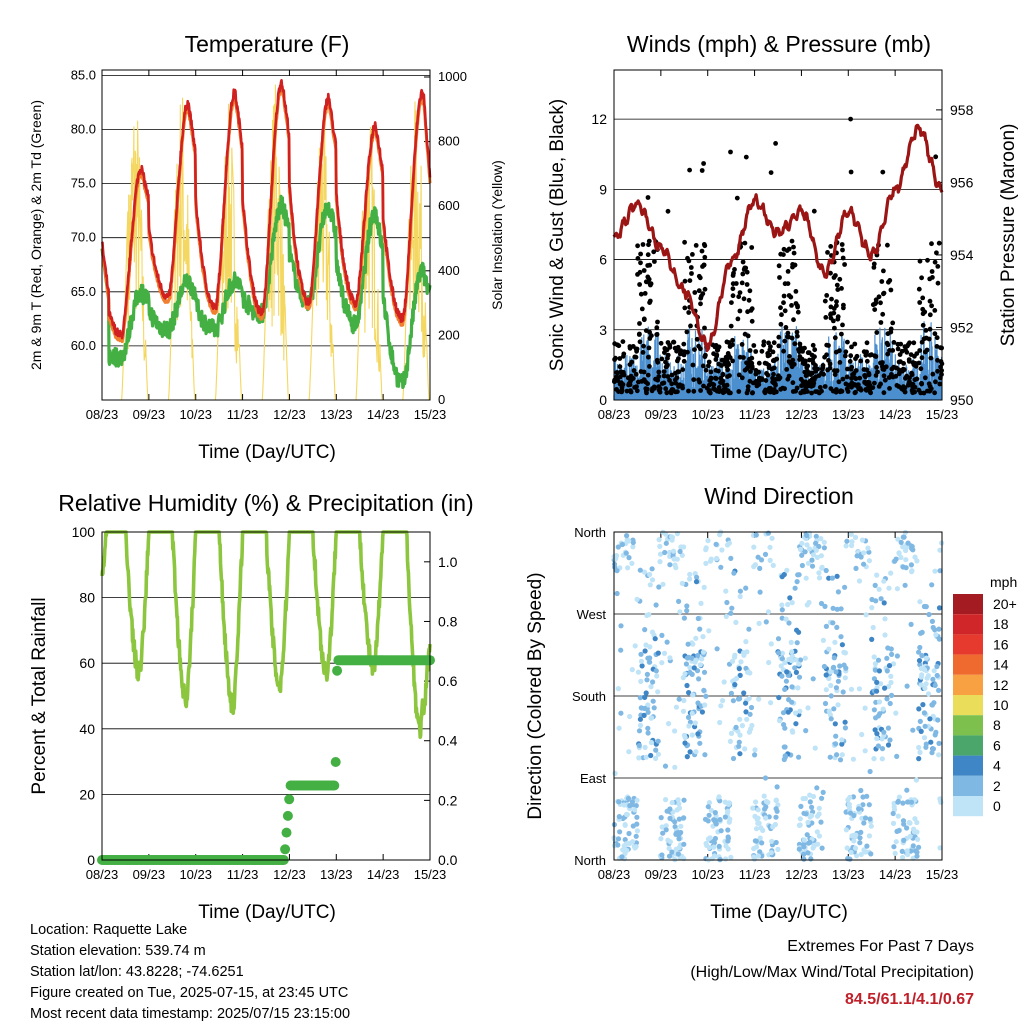  What do you see at coordinates (779, 452) in the screenshot?
I see `winds-xlabel: Time (Day/UTC)` at bounding box center [779, 452].